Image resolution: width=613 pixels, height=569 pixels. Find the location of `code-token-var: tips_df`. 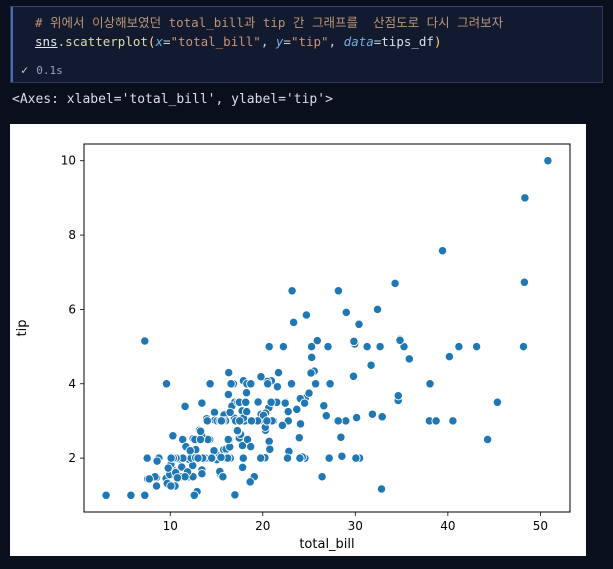

code-token-var: tips_df is located at coordinates (407, 41).